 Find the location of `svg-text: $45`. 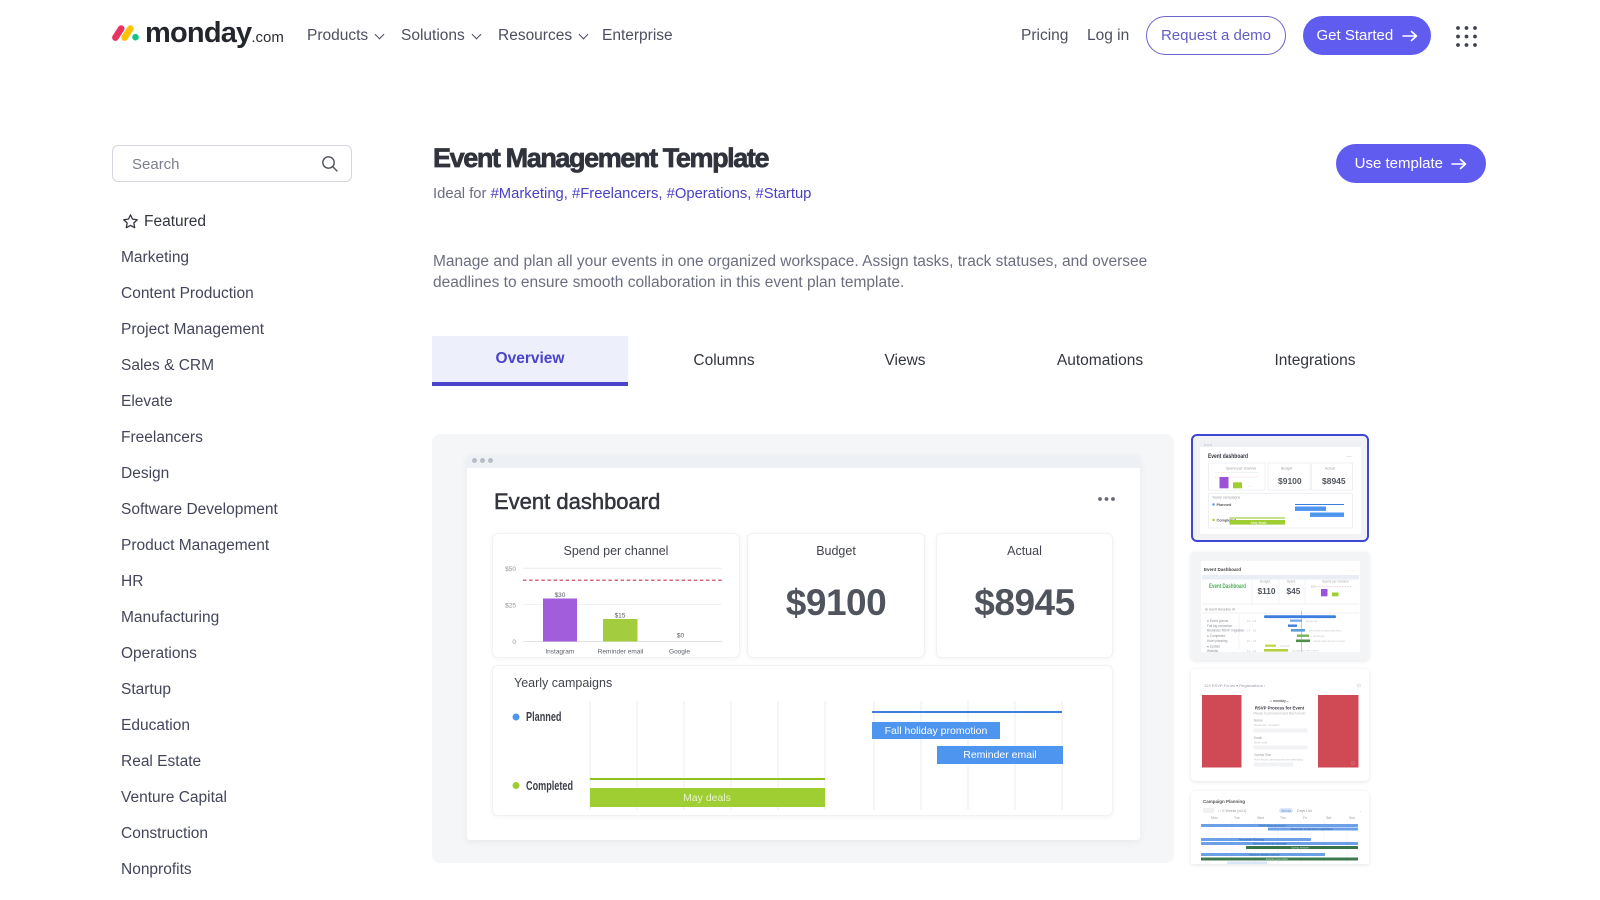

svg-text: $45 is located at coordinates (1294, 591).